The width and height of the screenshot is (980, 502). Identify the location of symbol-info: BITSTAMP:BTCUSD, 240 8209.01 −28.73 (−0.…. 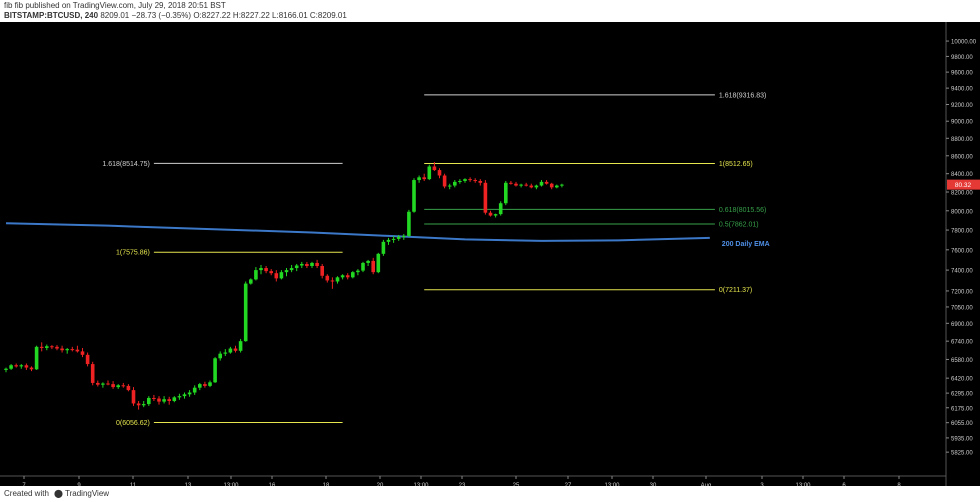
(175, 16).